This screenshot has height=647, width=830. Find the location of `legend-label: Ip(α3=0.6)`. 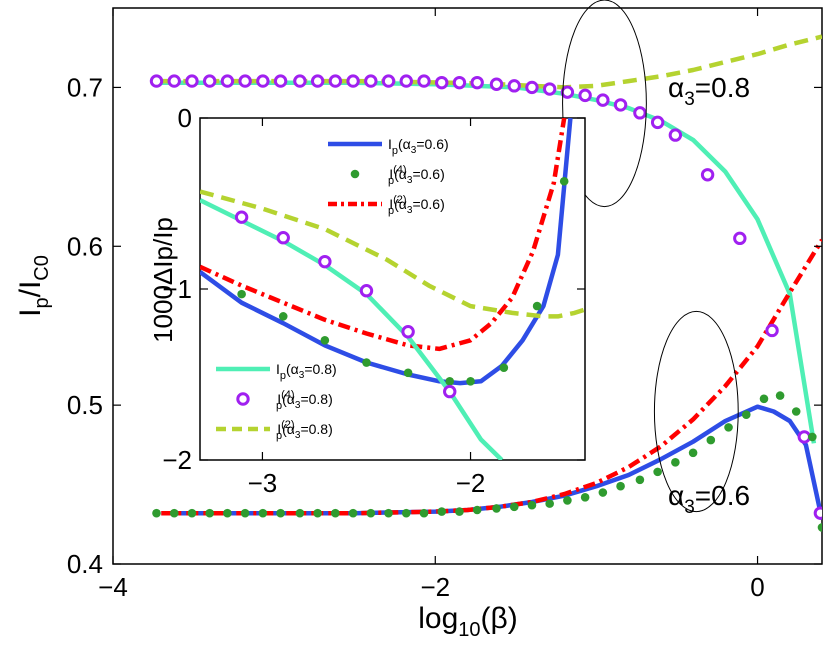

legend-label: Ip(α3=0.6) is located at coordinates (418, 146).